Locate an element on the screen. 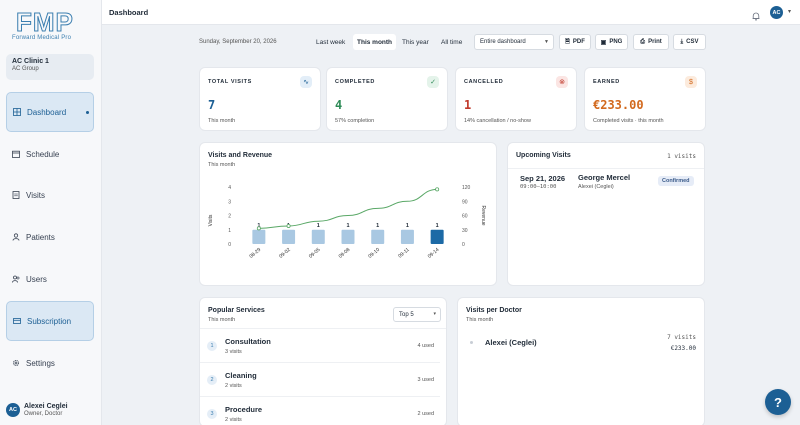  clinic-group: AC Group is located at coordinates (25, 69).